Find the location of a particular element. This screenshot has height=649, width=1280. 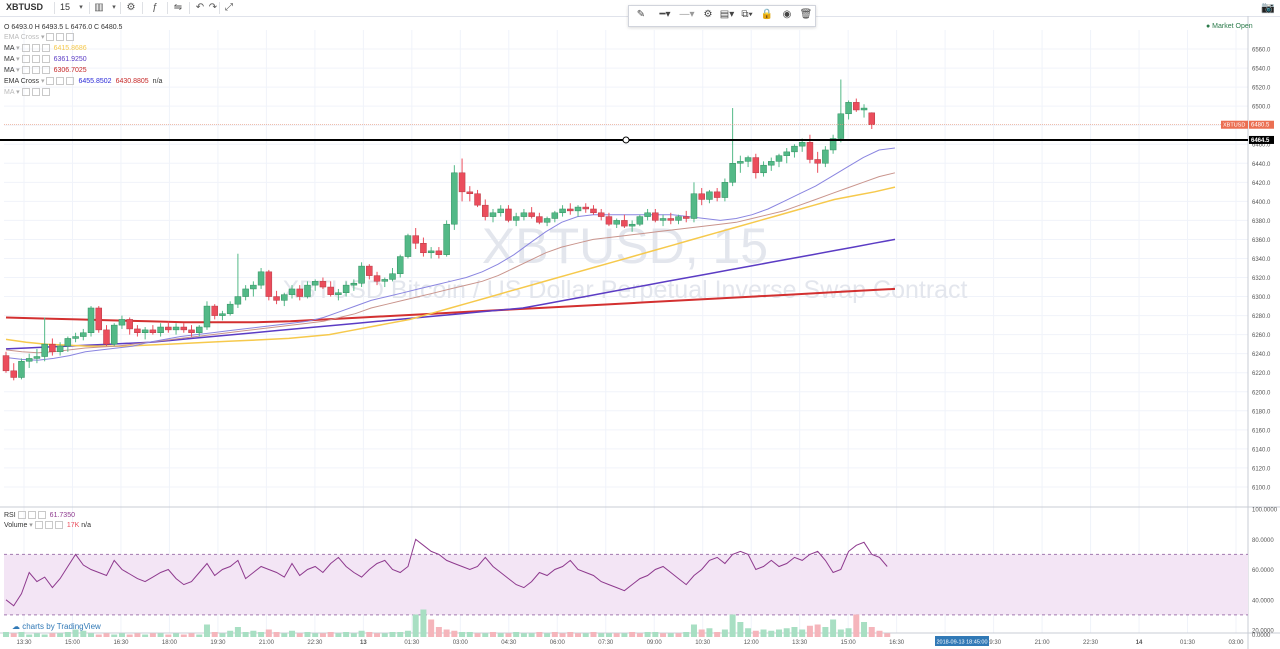

clone-icon: ⧉▾ is located at coordinates (747, 14).